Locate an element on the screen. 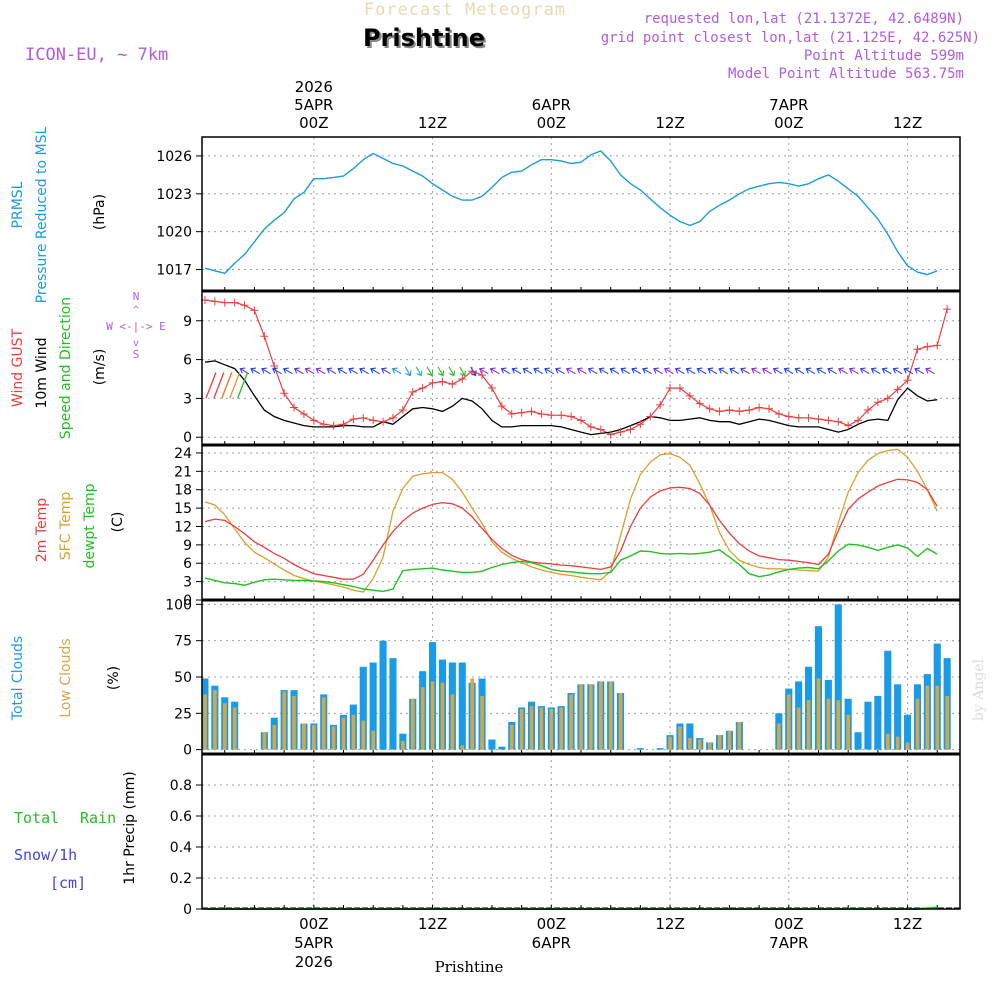 This screenshot has height=1000, width=1000. top-time-label: 12Z is located at coordinates (669, 123).